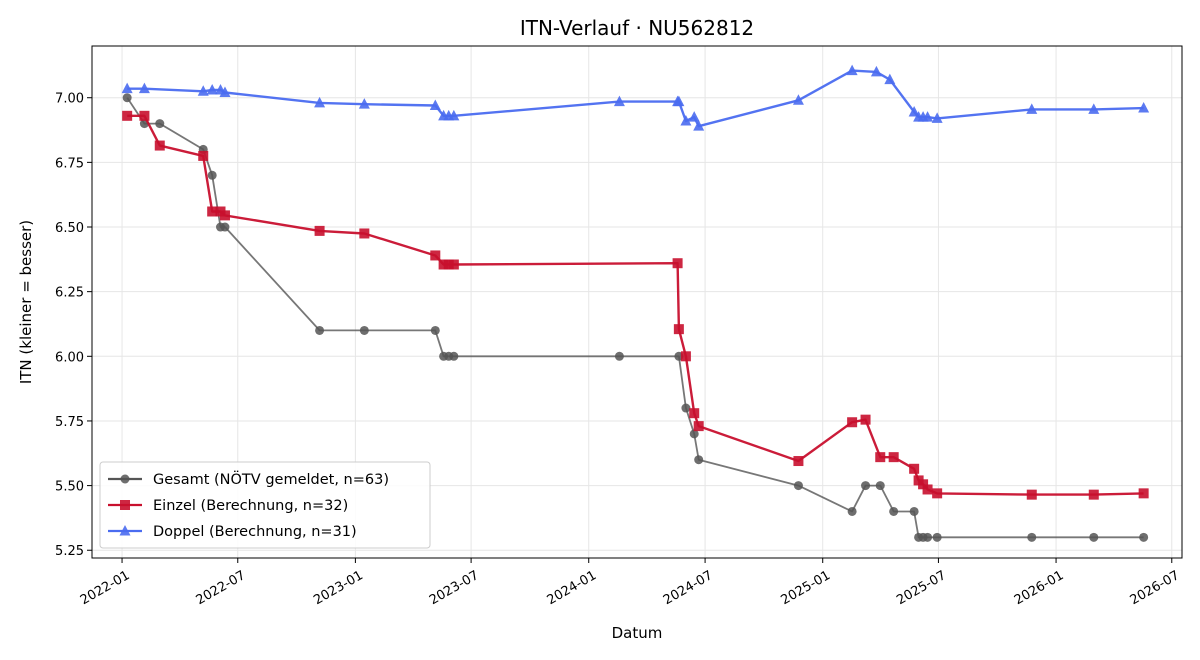 Image resolution: width=1200 pixels, height=660 pixels. What do you see at coordinates (69, 163) in the screenshot?
I see `y-tick-label: 6.75` at bounding box center [69, 163].